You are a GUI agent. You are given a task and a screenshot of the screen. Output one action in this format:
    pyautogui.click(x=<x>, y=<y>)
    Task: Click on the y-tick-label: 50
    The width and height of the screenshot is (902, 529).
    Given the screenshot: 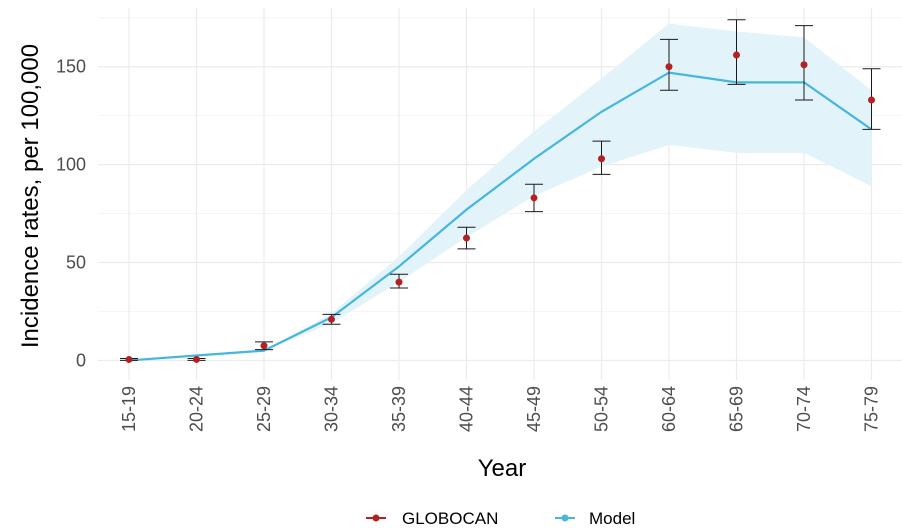 What is the action you would take?
    pyautogui.click(x=76, y=263)
    